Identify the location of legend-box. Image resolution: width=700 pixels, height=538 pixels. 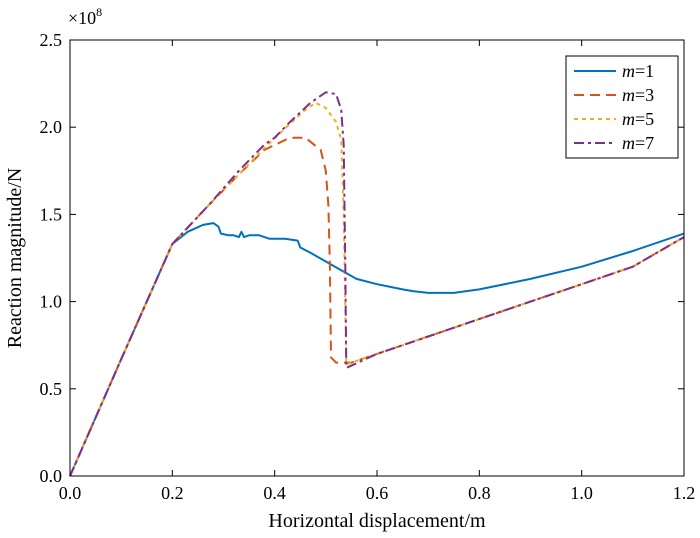
(622, 107).